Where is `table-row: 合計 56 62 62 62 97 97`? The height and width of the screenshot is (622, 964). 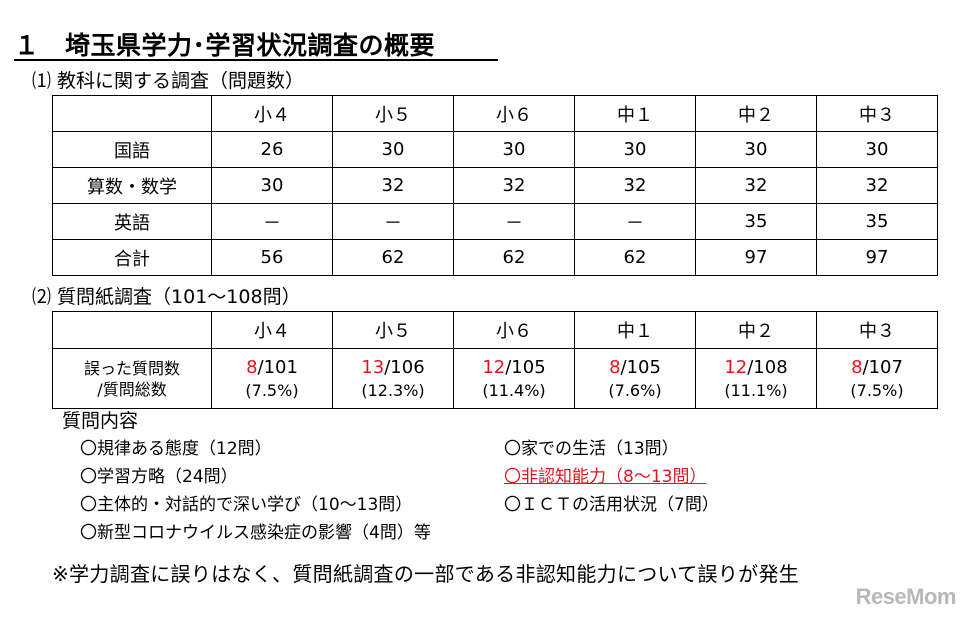 table-row: 合計 56 62 62 62 97 97 is located at coordinates (495, 257).